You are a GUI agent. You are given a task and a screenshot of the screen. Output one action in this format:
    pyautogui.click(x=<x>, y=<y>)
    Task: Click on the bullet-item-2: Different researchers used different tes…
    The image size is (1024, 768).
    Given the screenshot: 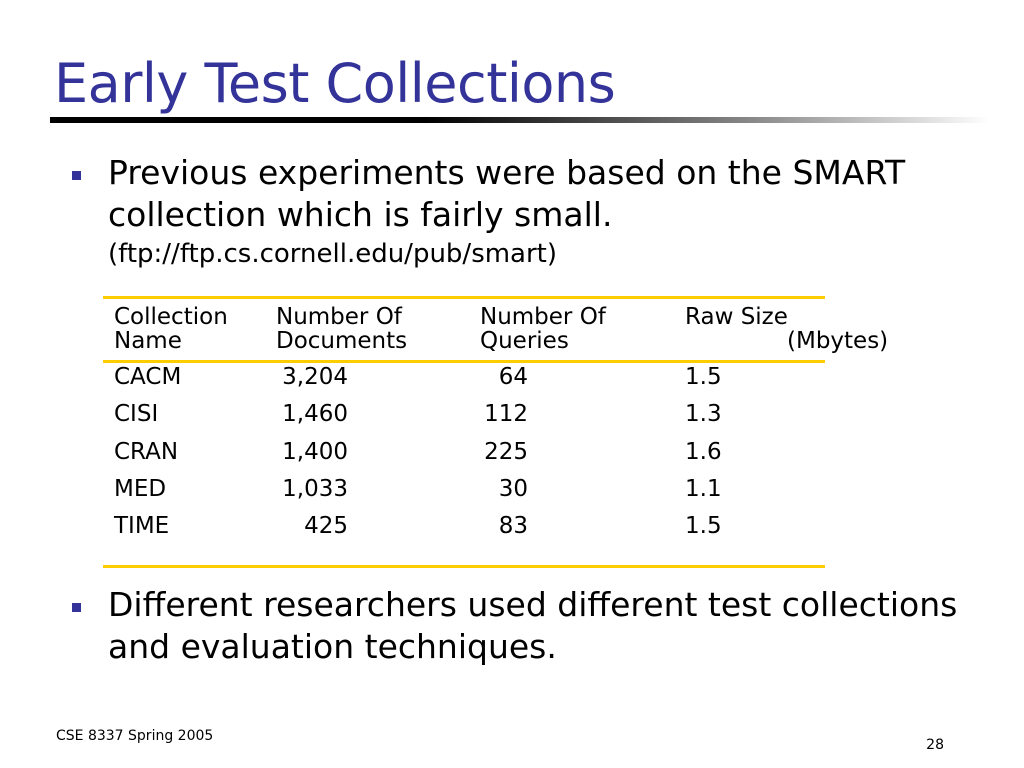 What is the action you would take?
    pyautogui.click(x=548, y=626)
    